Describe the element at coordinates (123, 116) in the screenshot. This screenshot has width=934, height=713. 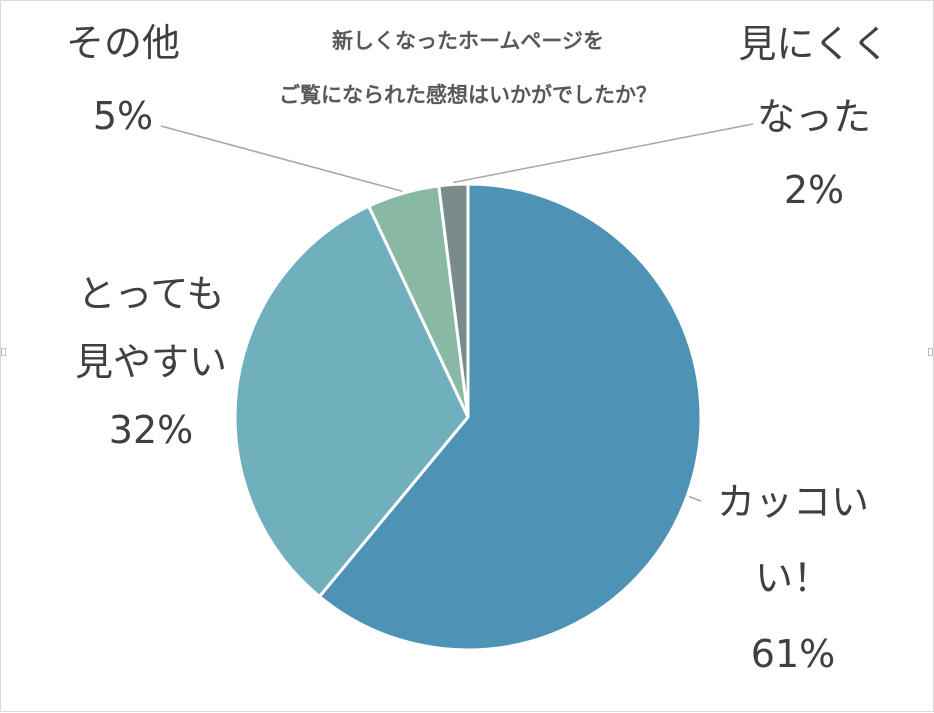
I see `data-label-3-line-2: 5%` at that location.